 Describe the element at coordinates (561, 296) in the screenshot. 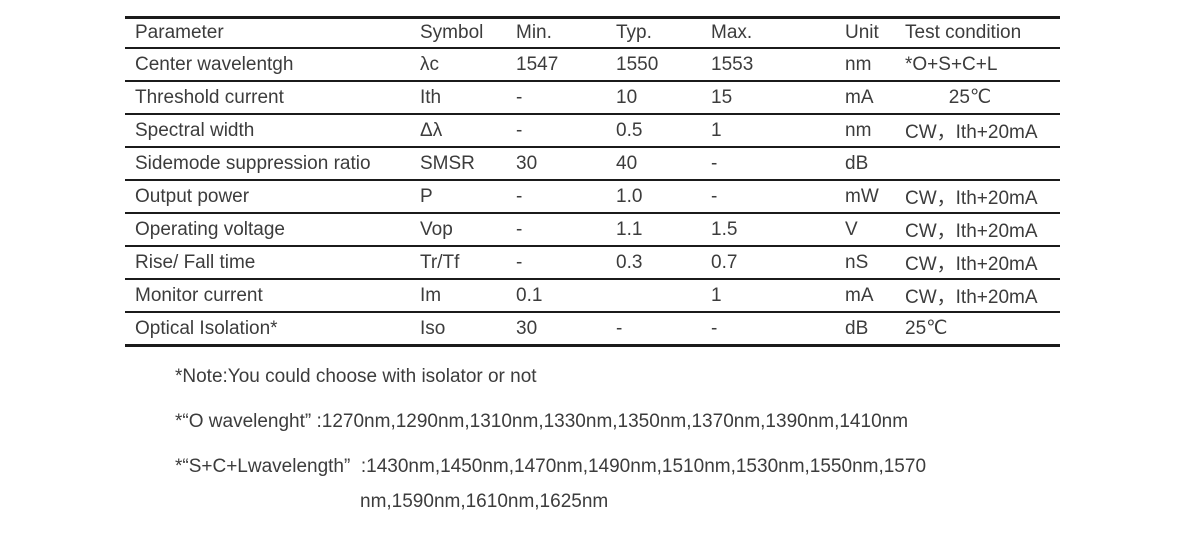

I see `min-cell: 0.1` at that location.